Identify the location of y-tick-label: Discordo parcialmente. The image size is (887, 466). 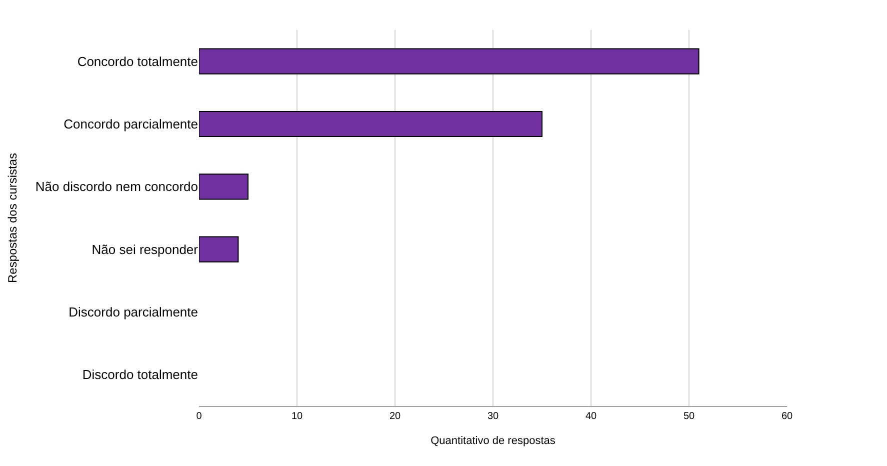
(133, 312).